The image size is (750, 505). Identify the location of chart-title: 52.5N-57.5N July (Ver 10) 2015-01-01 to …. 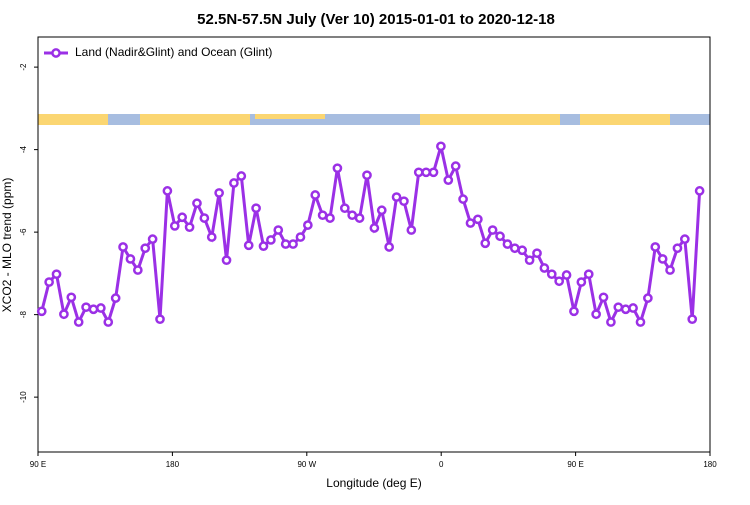
(376, 19).